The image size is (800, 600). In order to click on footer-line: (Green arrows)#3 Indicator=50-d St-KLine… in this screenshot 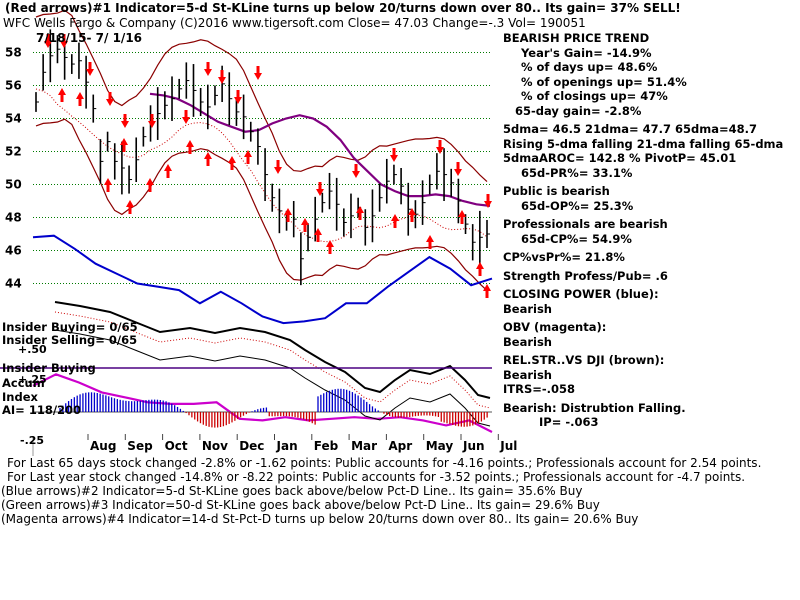, I will do `click(300, 505)`.